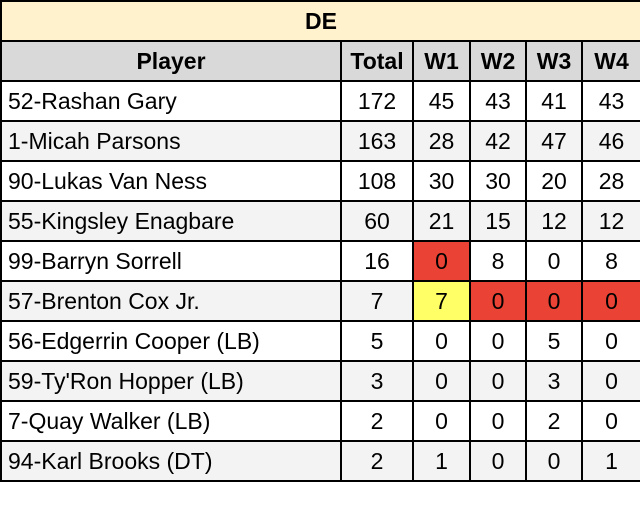 The height and width of the screenshot is (506, 640). I want to click on table-row: 1-Micah Parsons 163 28 42 47 46, so click(320, 141).